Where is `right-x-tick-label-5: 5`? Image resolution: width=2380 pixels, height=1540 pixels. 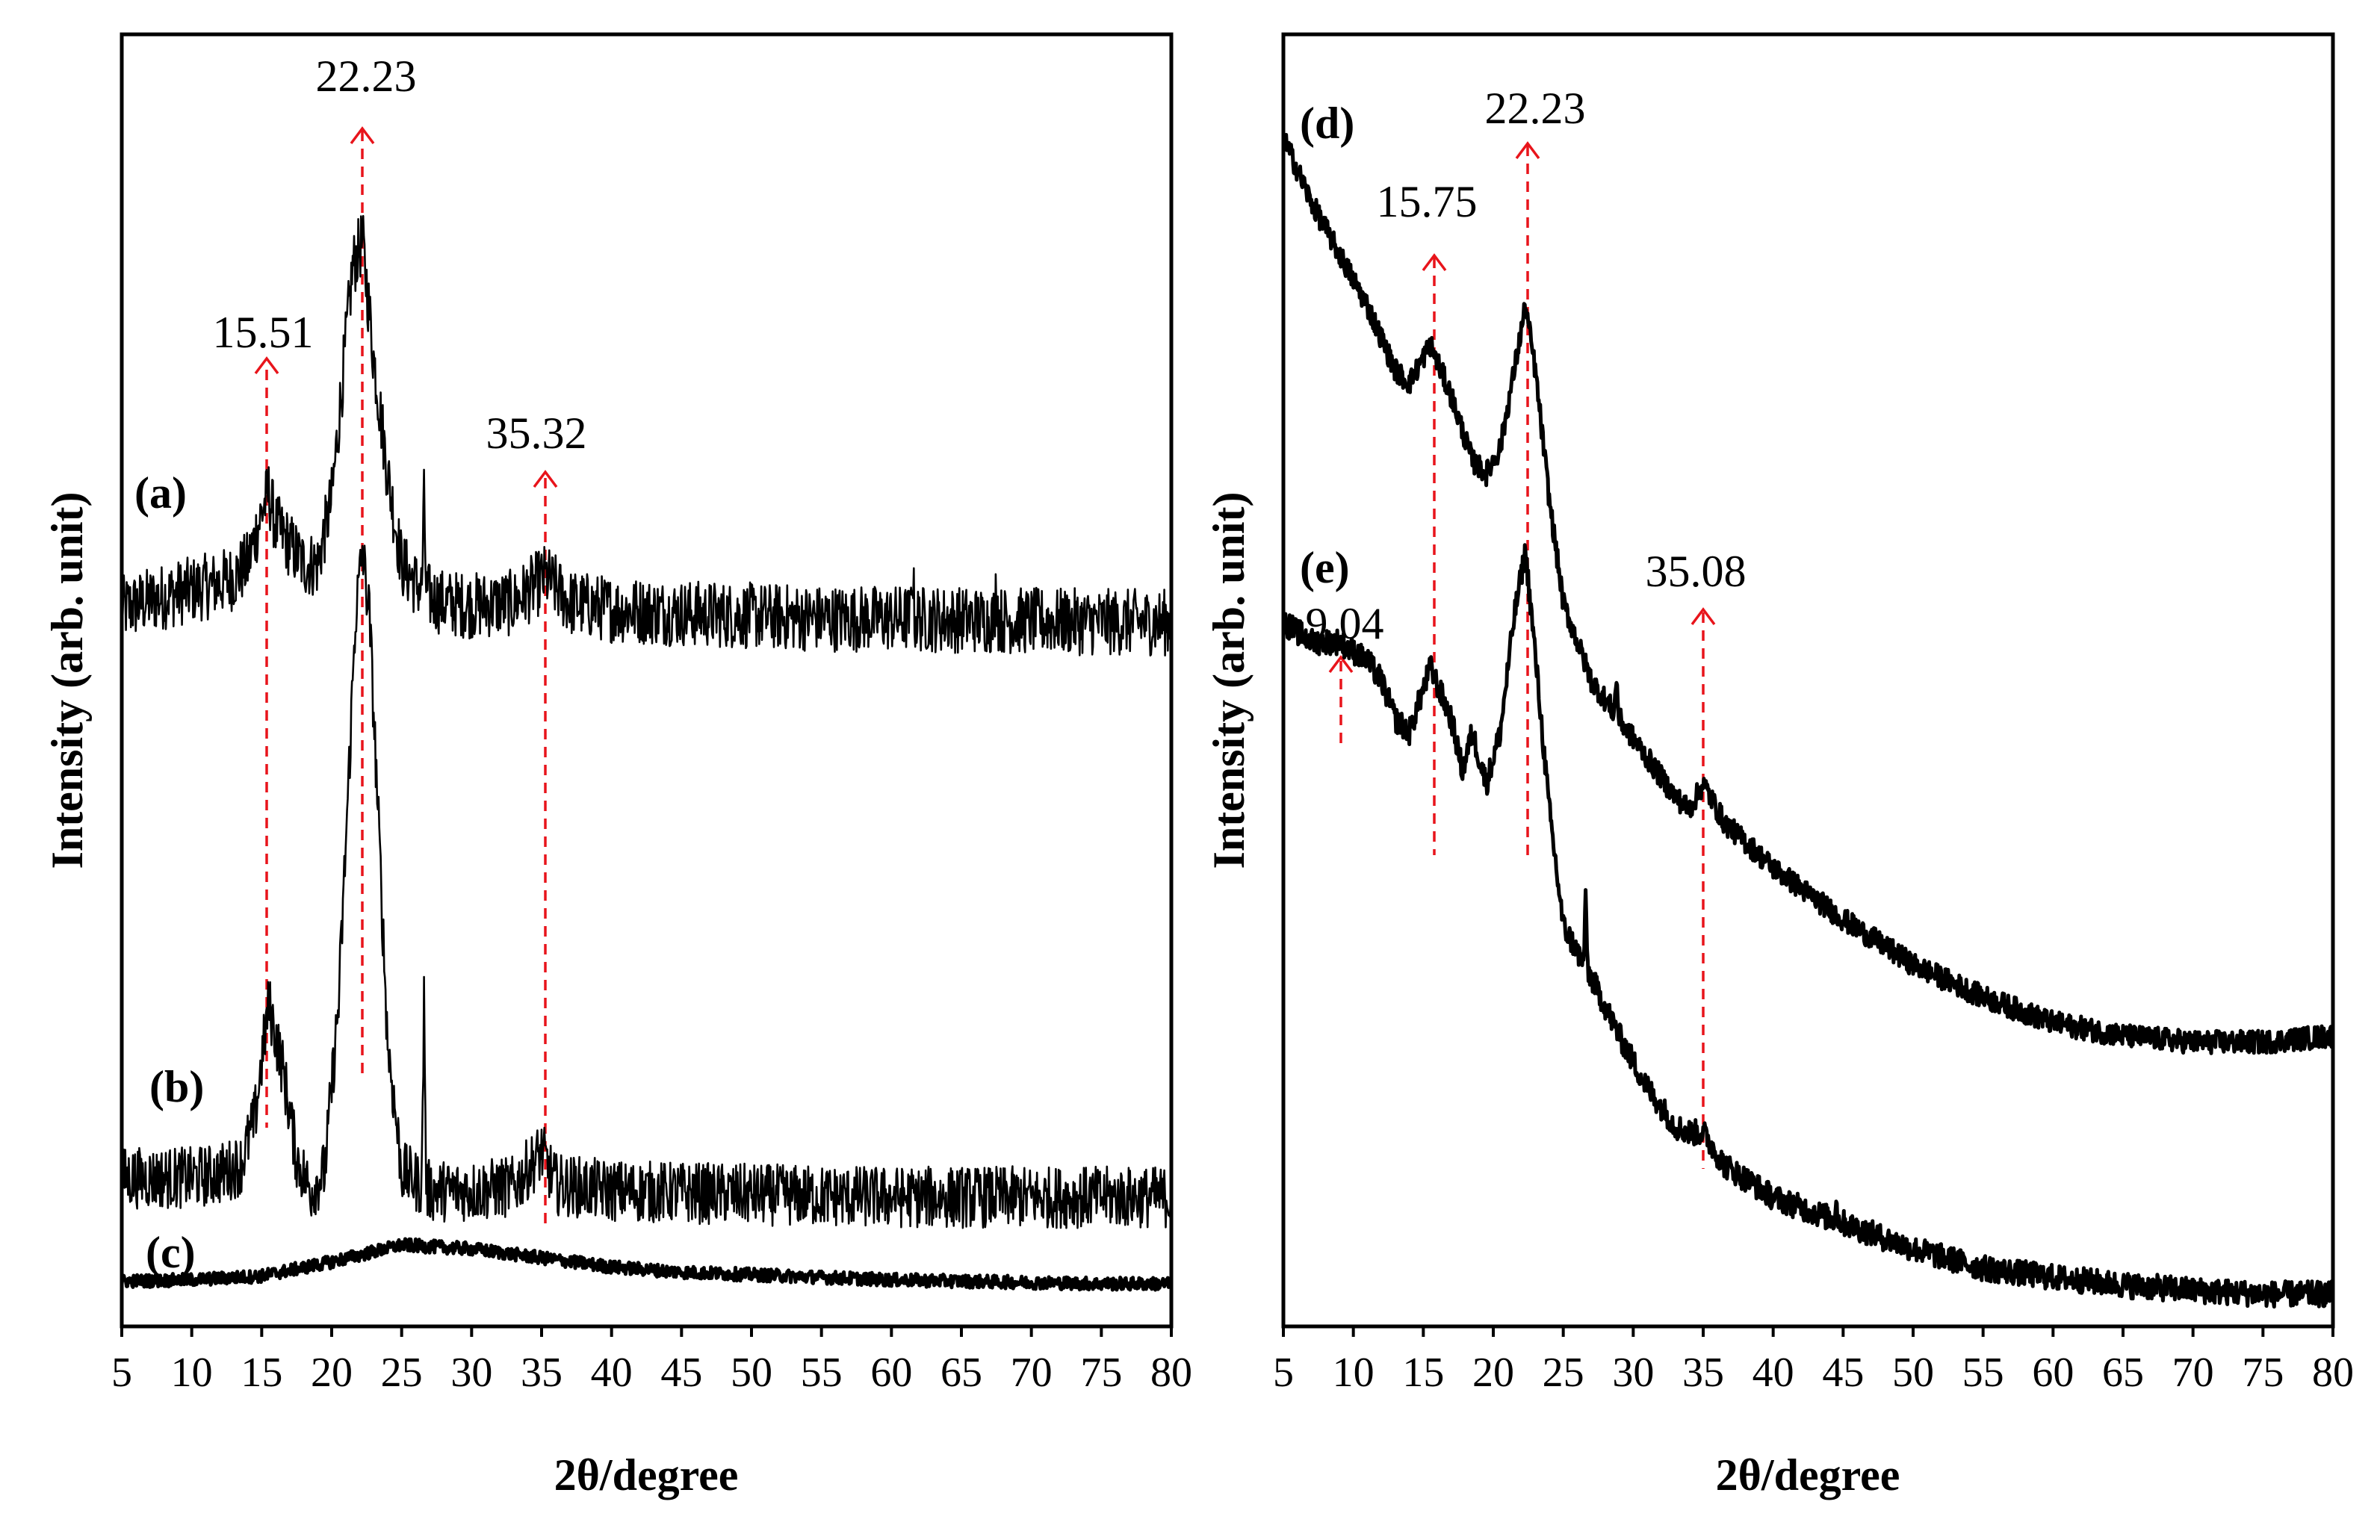
right-x-tick-label-5: 5 is located at coordinates (1283, 1373).